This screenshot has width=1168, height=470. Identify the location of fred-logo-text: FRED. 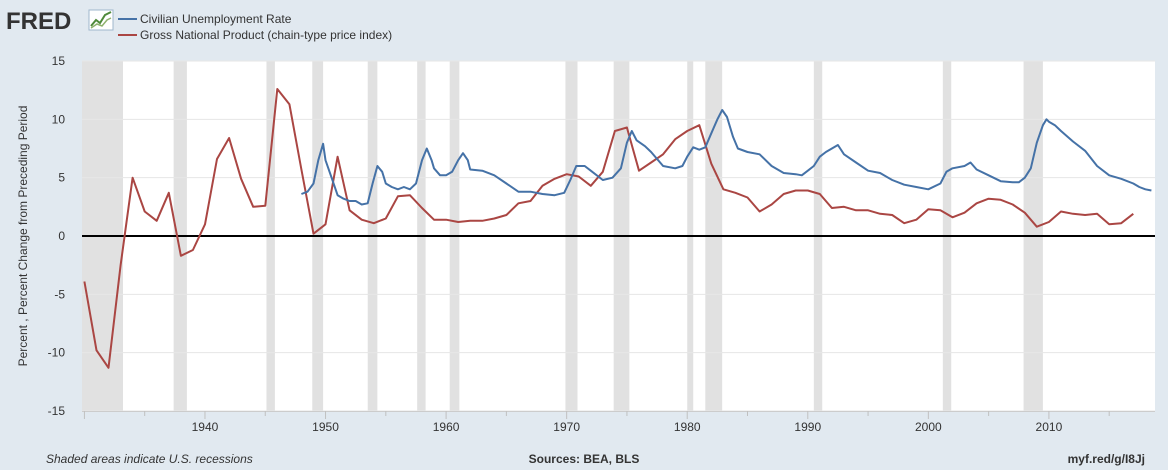
(38, 21).